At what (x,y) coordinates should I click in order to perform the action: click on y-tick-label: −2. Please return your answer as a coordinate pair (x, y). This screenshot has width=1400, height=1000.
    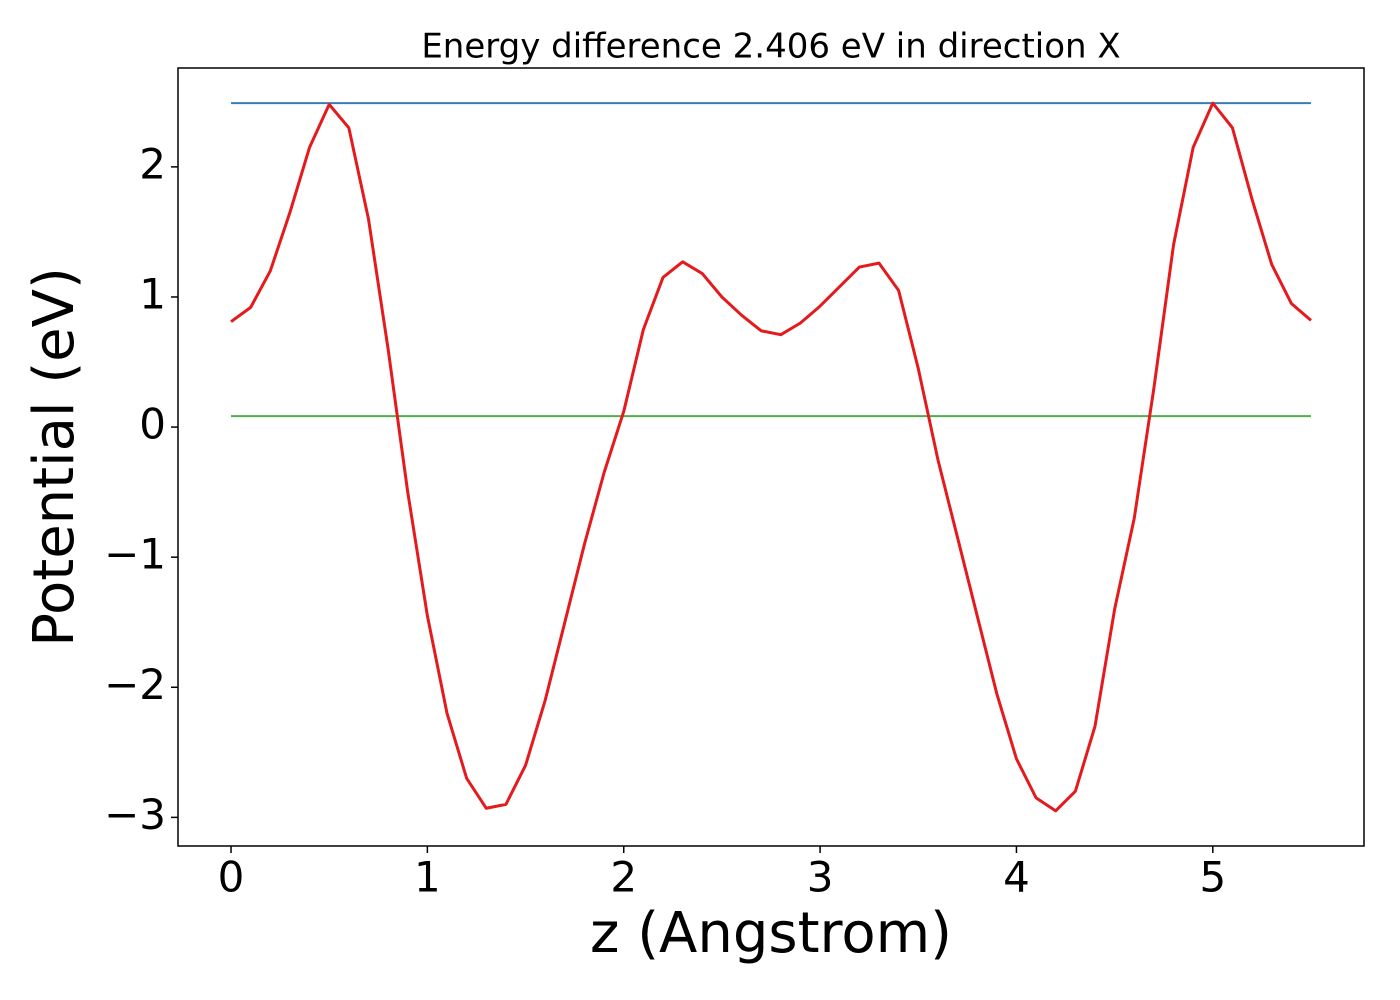
    Looking at the image, I should click on (135, 684).